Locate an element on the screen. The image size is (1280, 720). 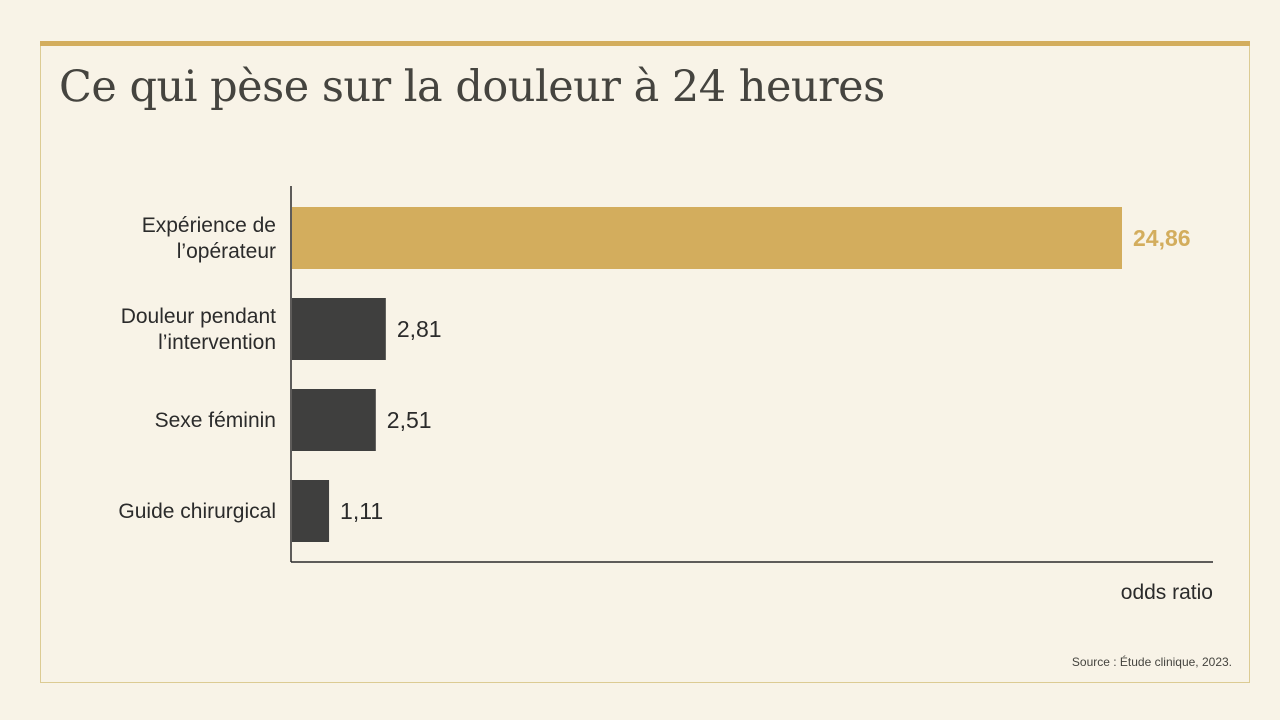
category-label-line: Expérience de is located at coordinates (209, 225).